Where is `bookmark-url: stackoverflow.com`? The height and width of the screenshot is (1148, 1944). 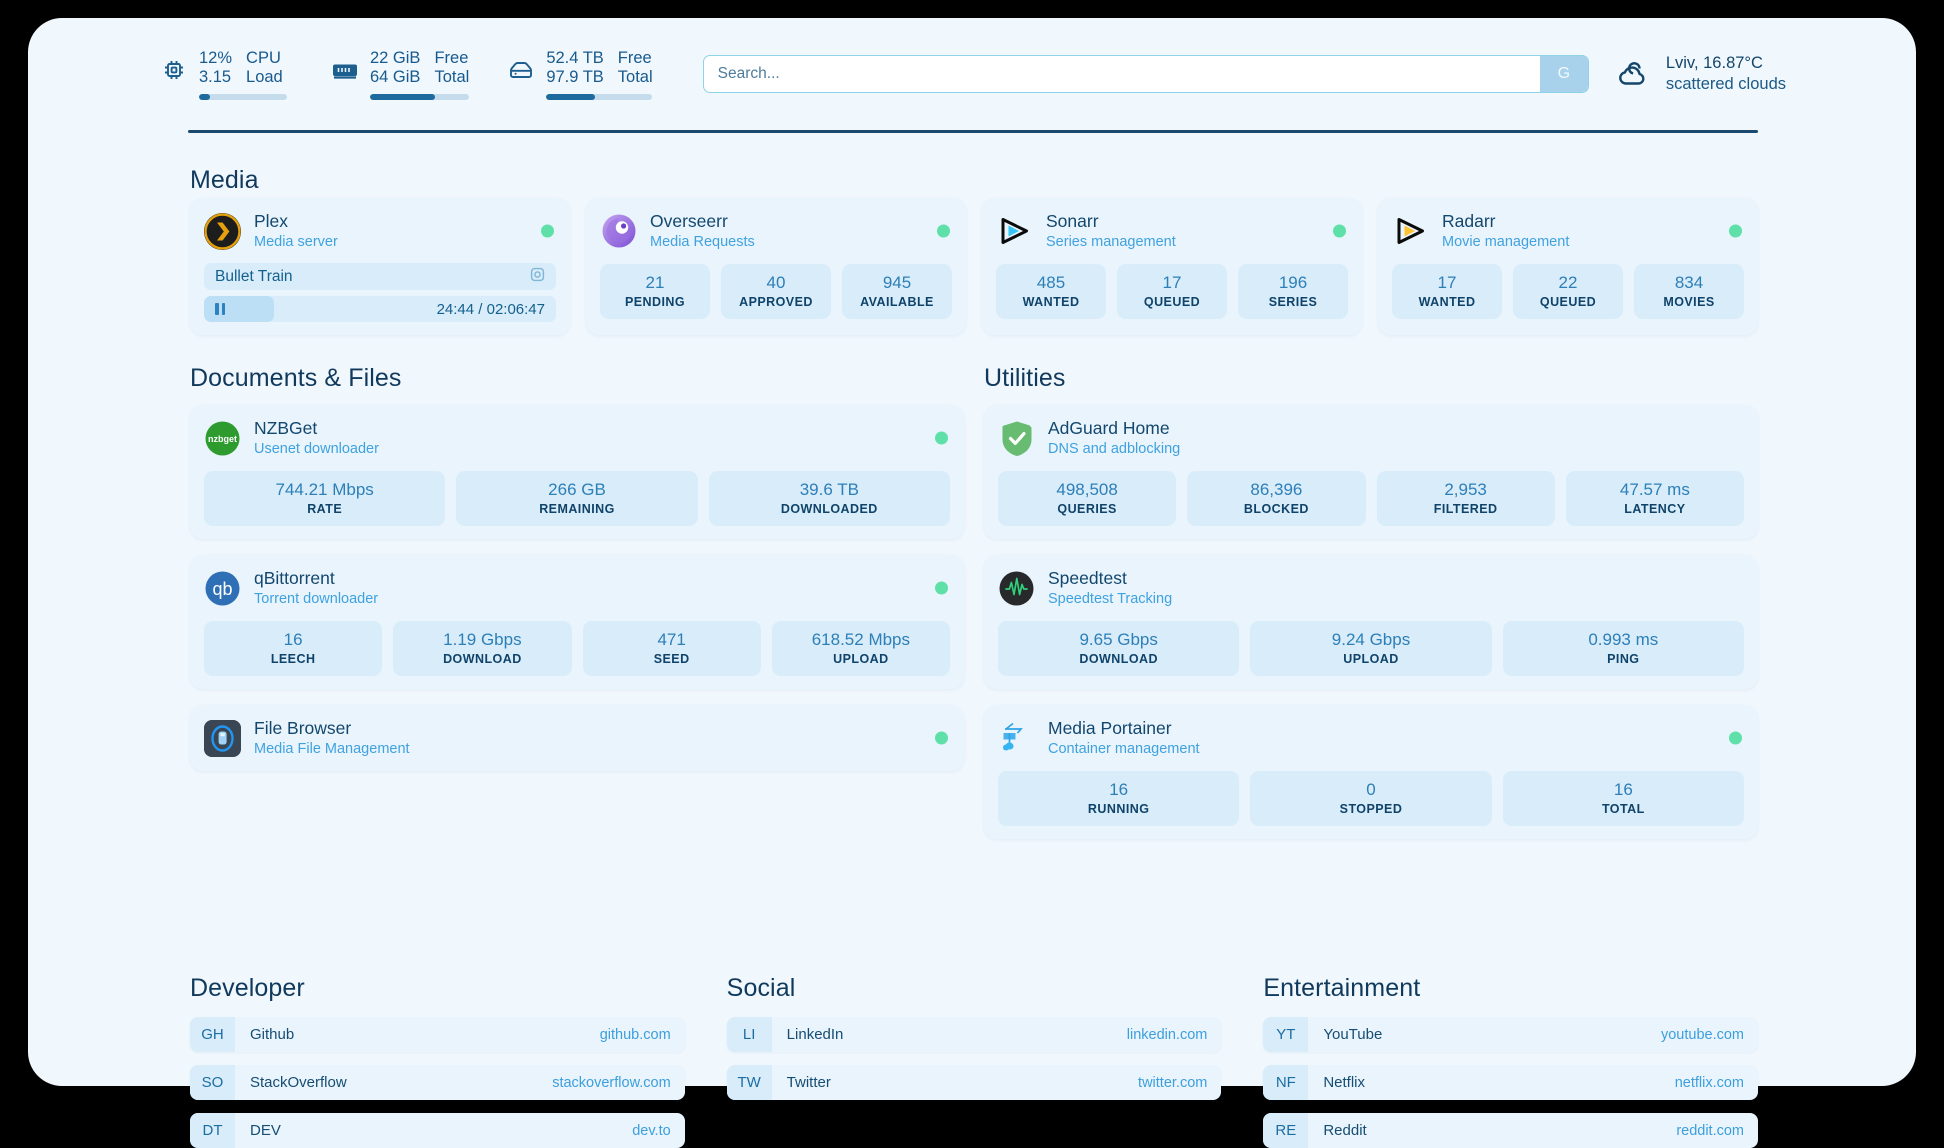
bookmark-url: stackoverflow.com is located at coordinates (611, 1082).